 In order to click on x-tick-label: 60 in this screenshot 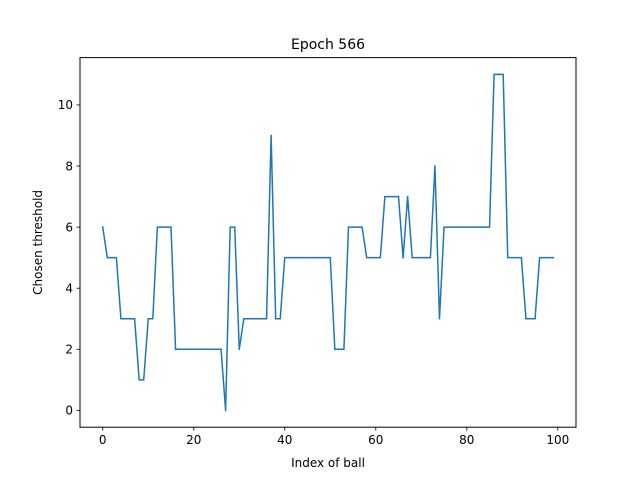, I will do `click(375, 440)`.